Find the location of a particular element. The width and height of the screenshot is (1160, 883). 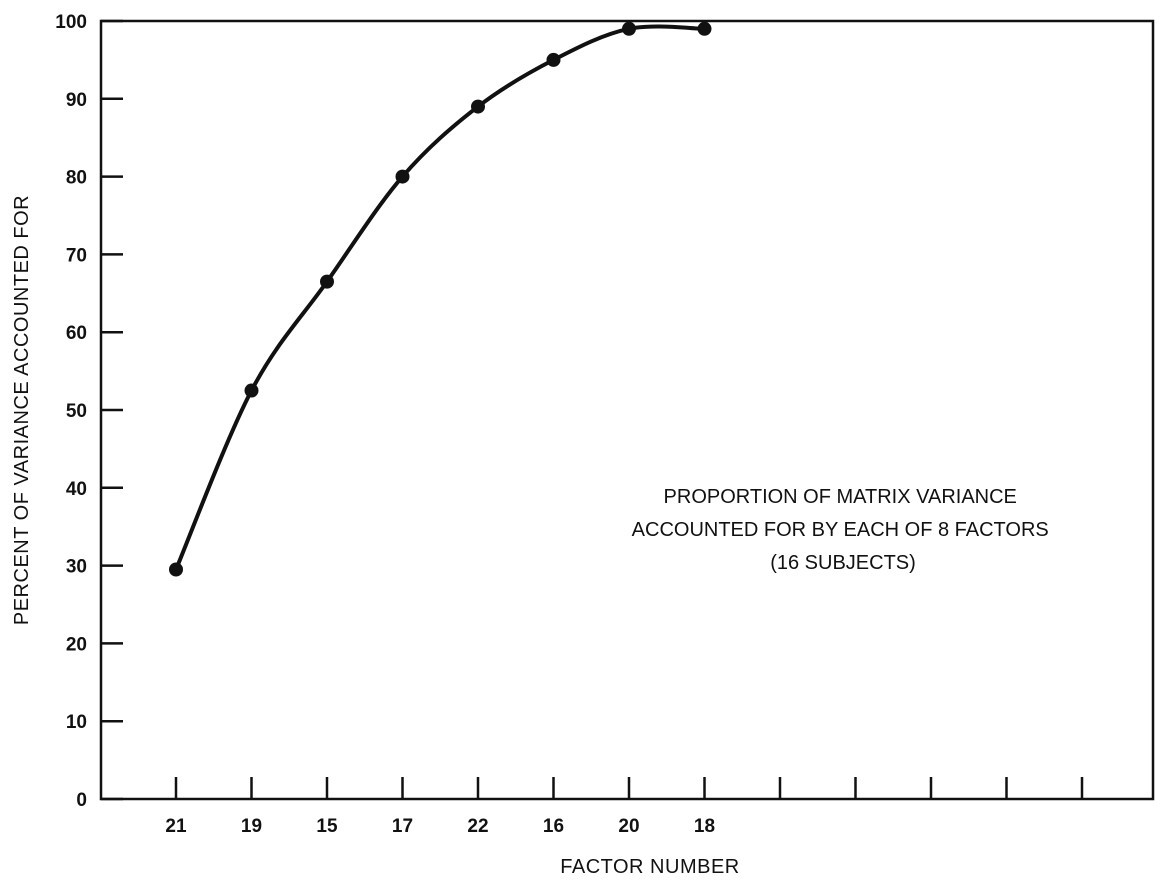

x-tick-label: 15 is located at coordinates (327, 826).